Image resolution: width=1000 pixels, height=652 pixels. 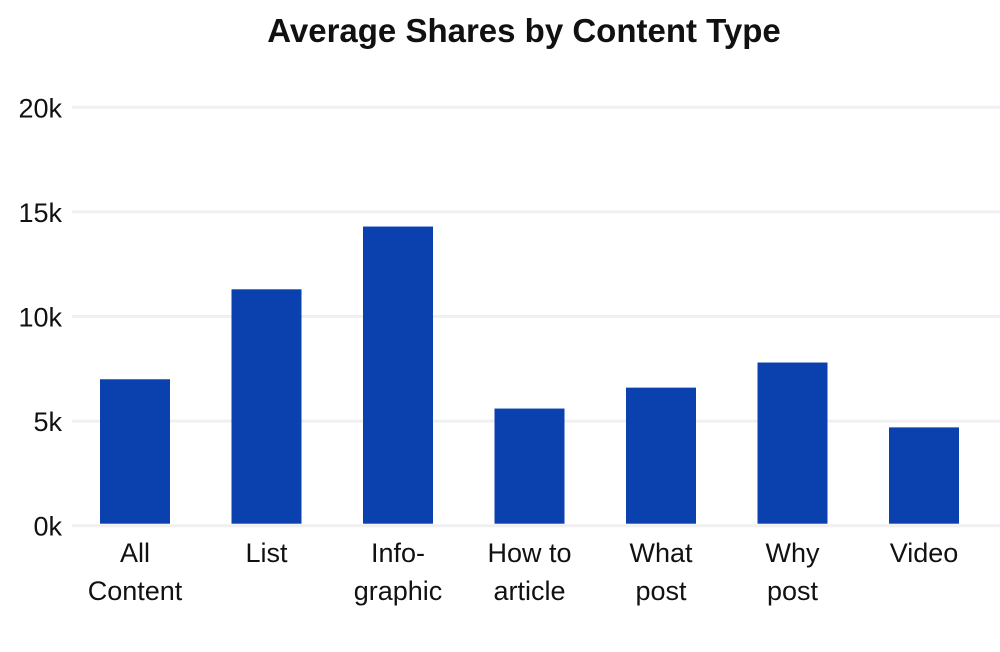 I want to click on x-tick-label-line: All, so click(x=135, y=553).